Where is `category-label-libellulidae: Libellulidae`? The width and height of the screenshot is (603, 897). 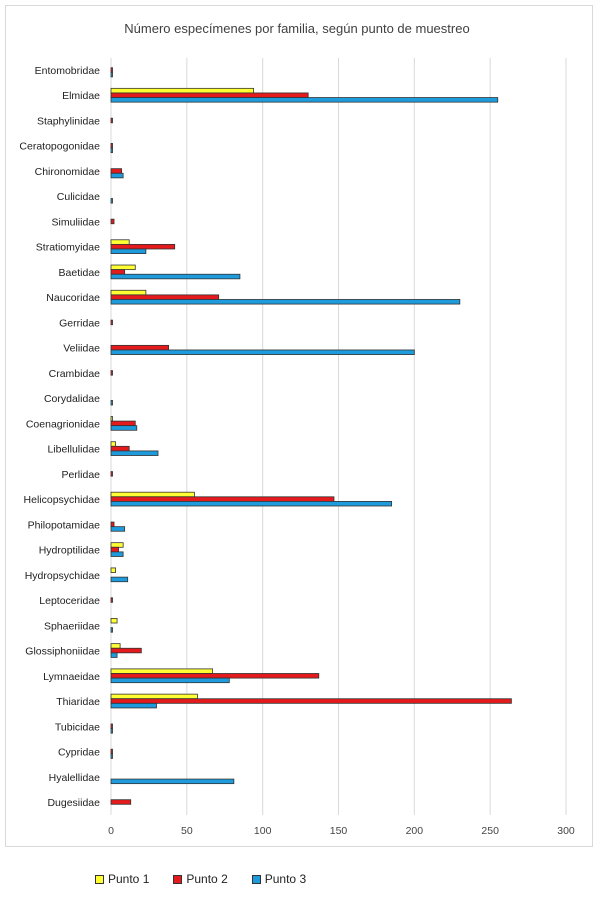 category-label-libellulidae: Libellulidae is located at coordinates (73, 450).